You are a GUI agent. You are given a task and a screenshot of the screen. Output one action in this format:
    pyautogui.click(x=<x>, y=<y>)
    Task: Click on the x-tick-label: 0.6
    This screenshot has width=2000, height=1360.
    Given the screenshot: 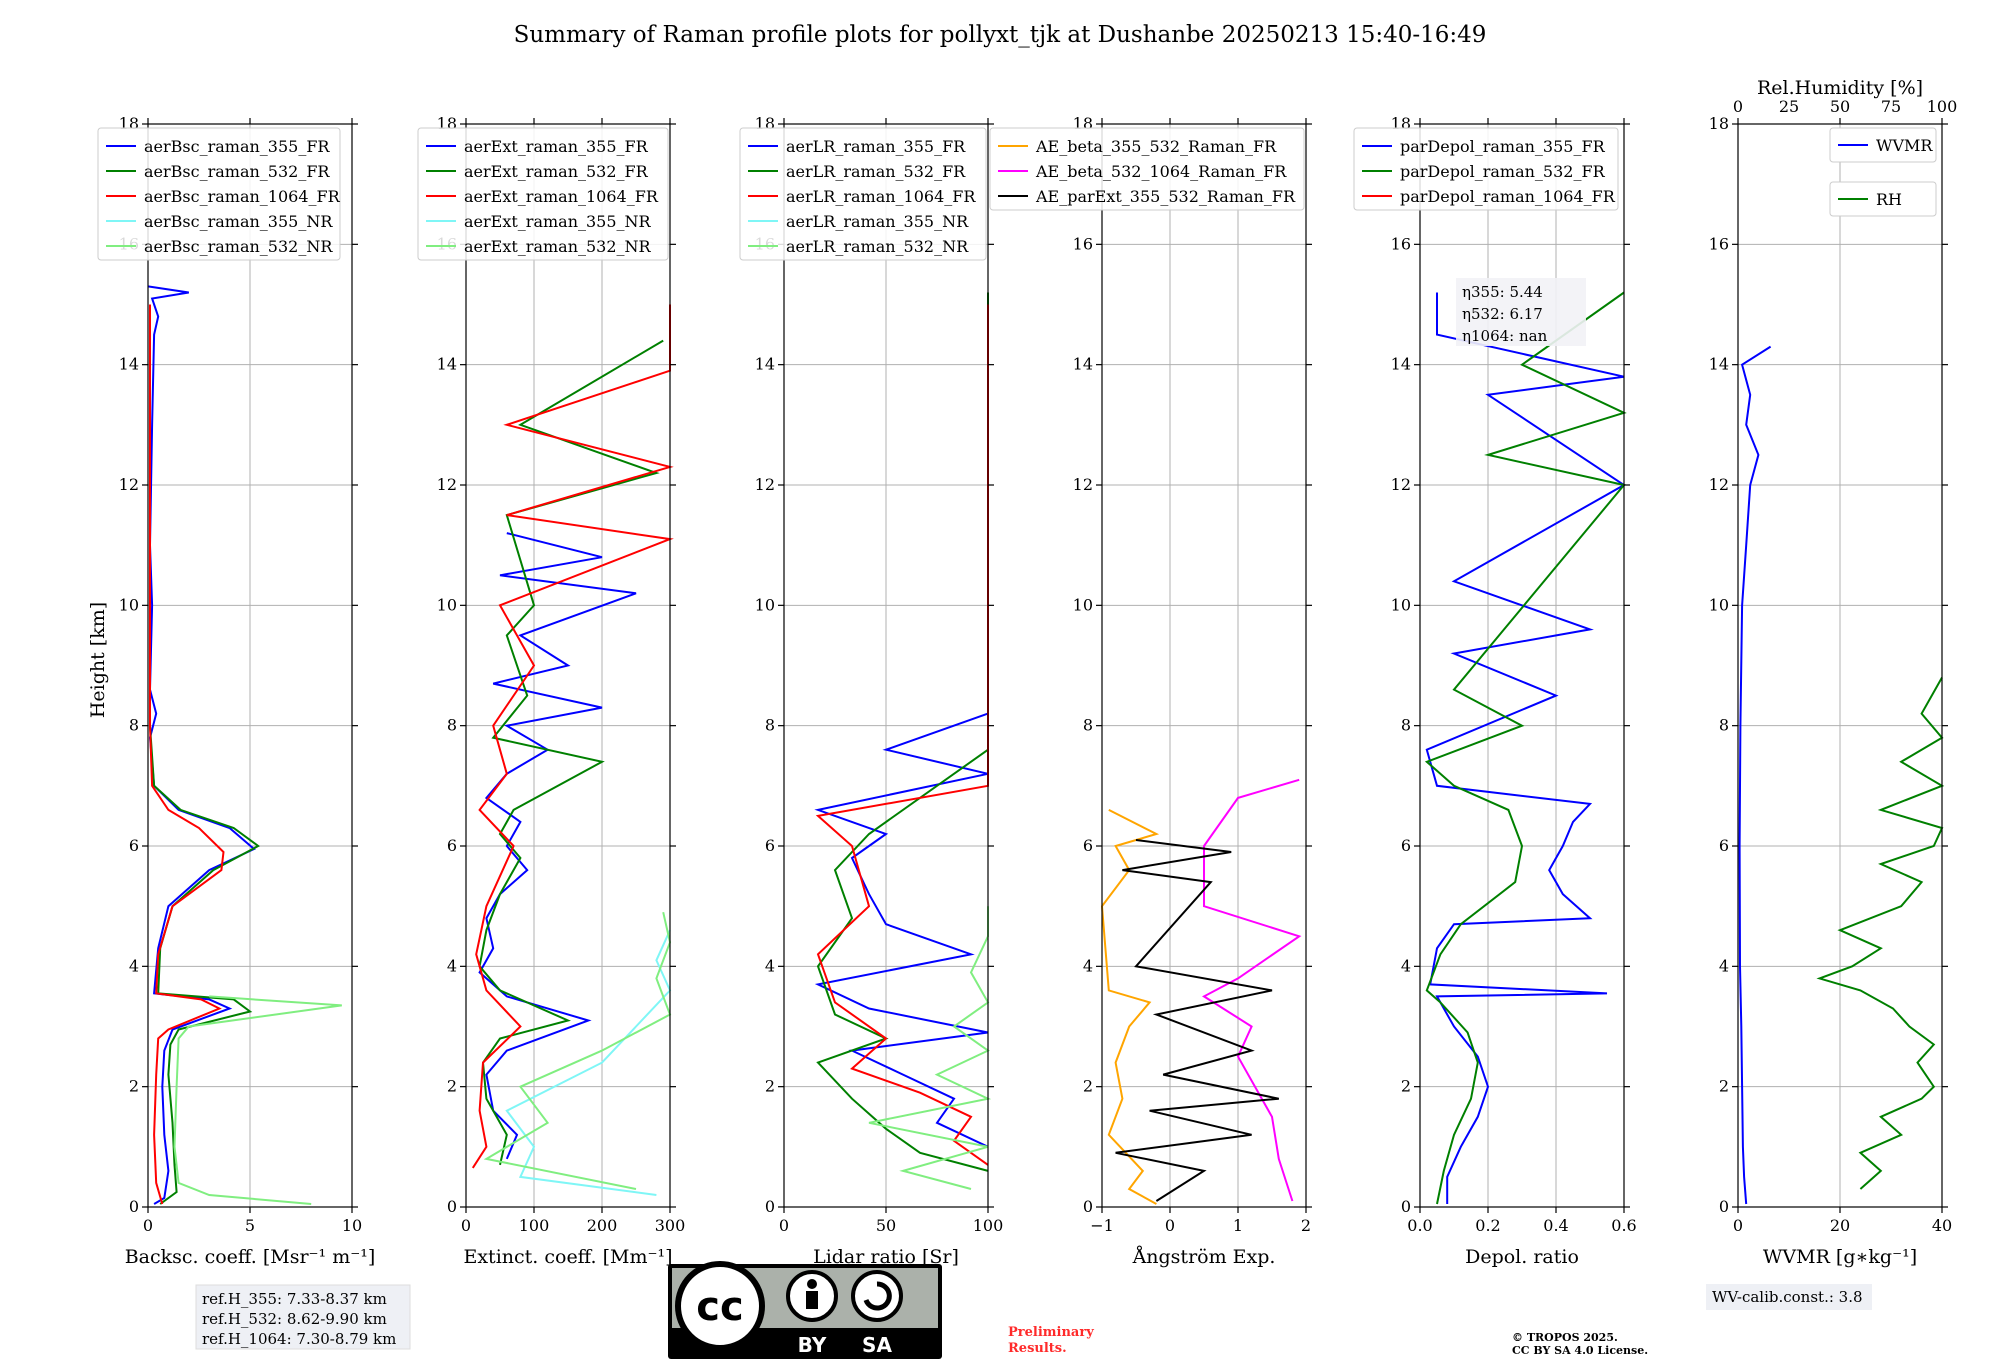 What is the action you would take?
    pyautogui.click(x=1623, y=1225)
    